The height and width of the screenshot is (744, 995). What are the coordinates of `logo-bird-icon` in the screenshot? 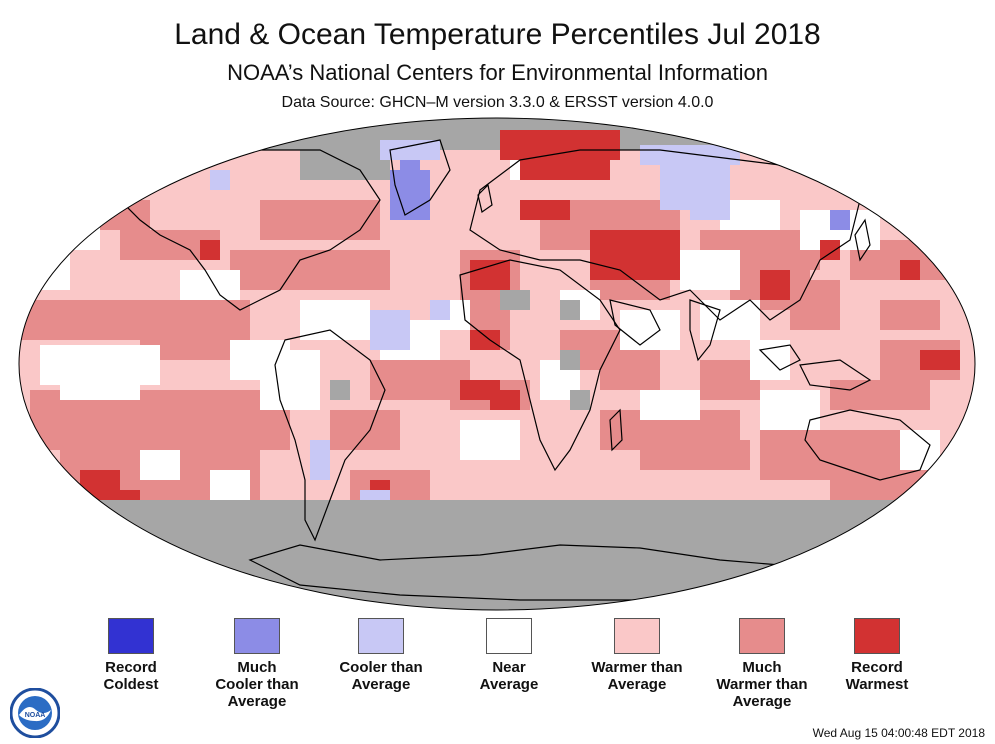 It's located at (35, 714).